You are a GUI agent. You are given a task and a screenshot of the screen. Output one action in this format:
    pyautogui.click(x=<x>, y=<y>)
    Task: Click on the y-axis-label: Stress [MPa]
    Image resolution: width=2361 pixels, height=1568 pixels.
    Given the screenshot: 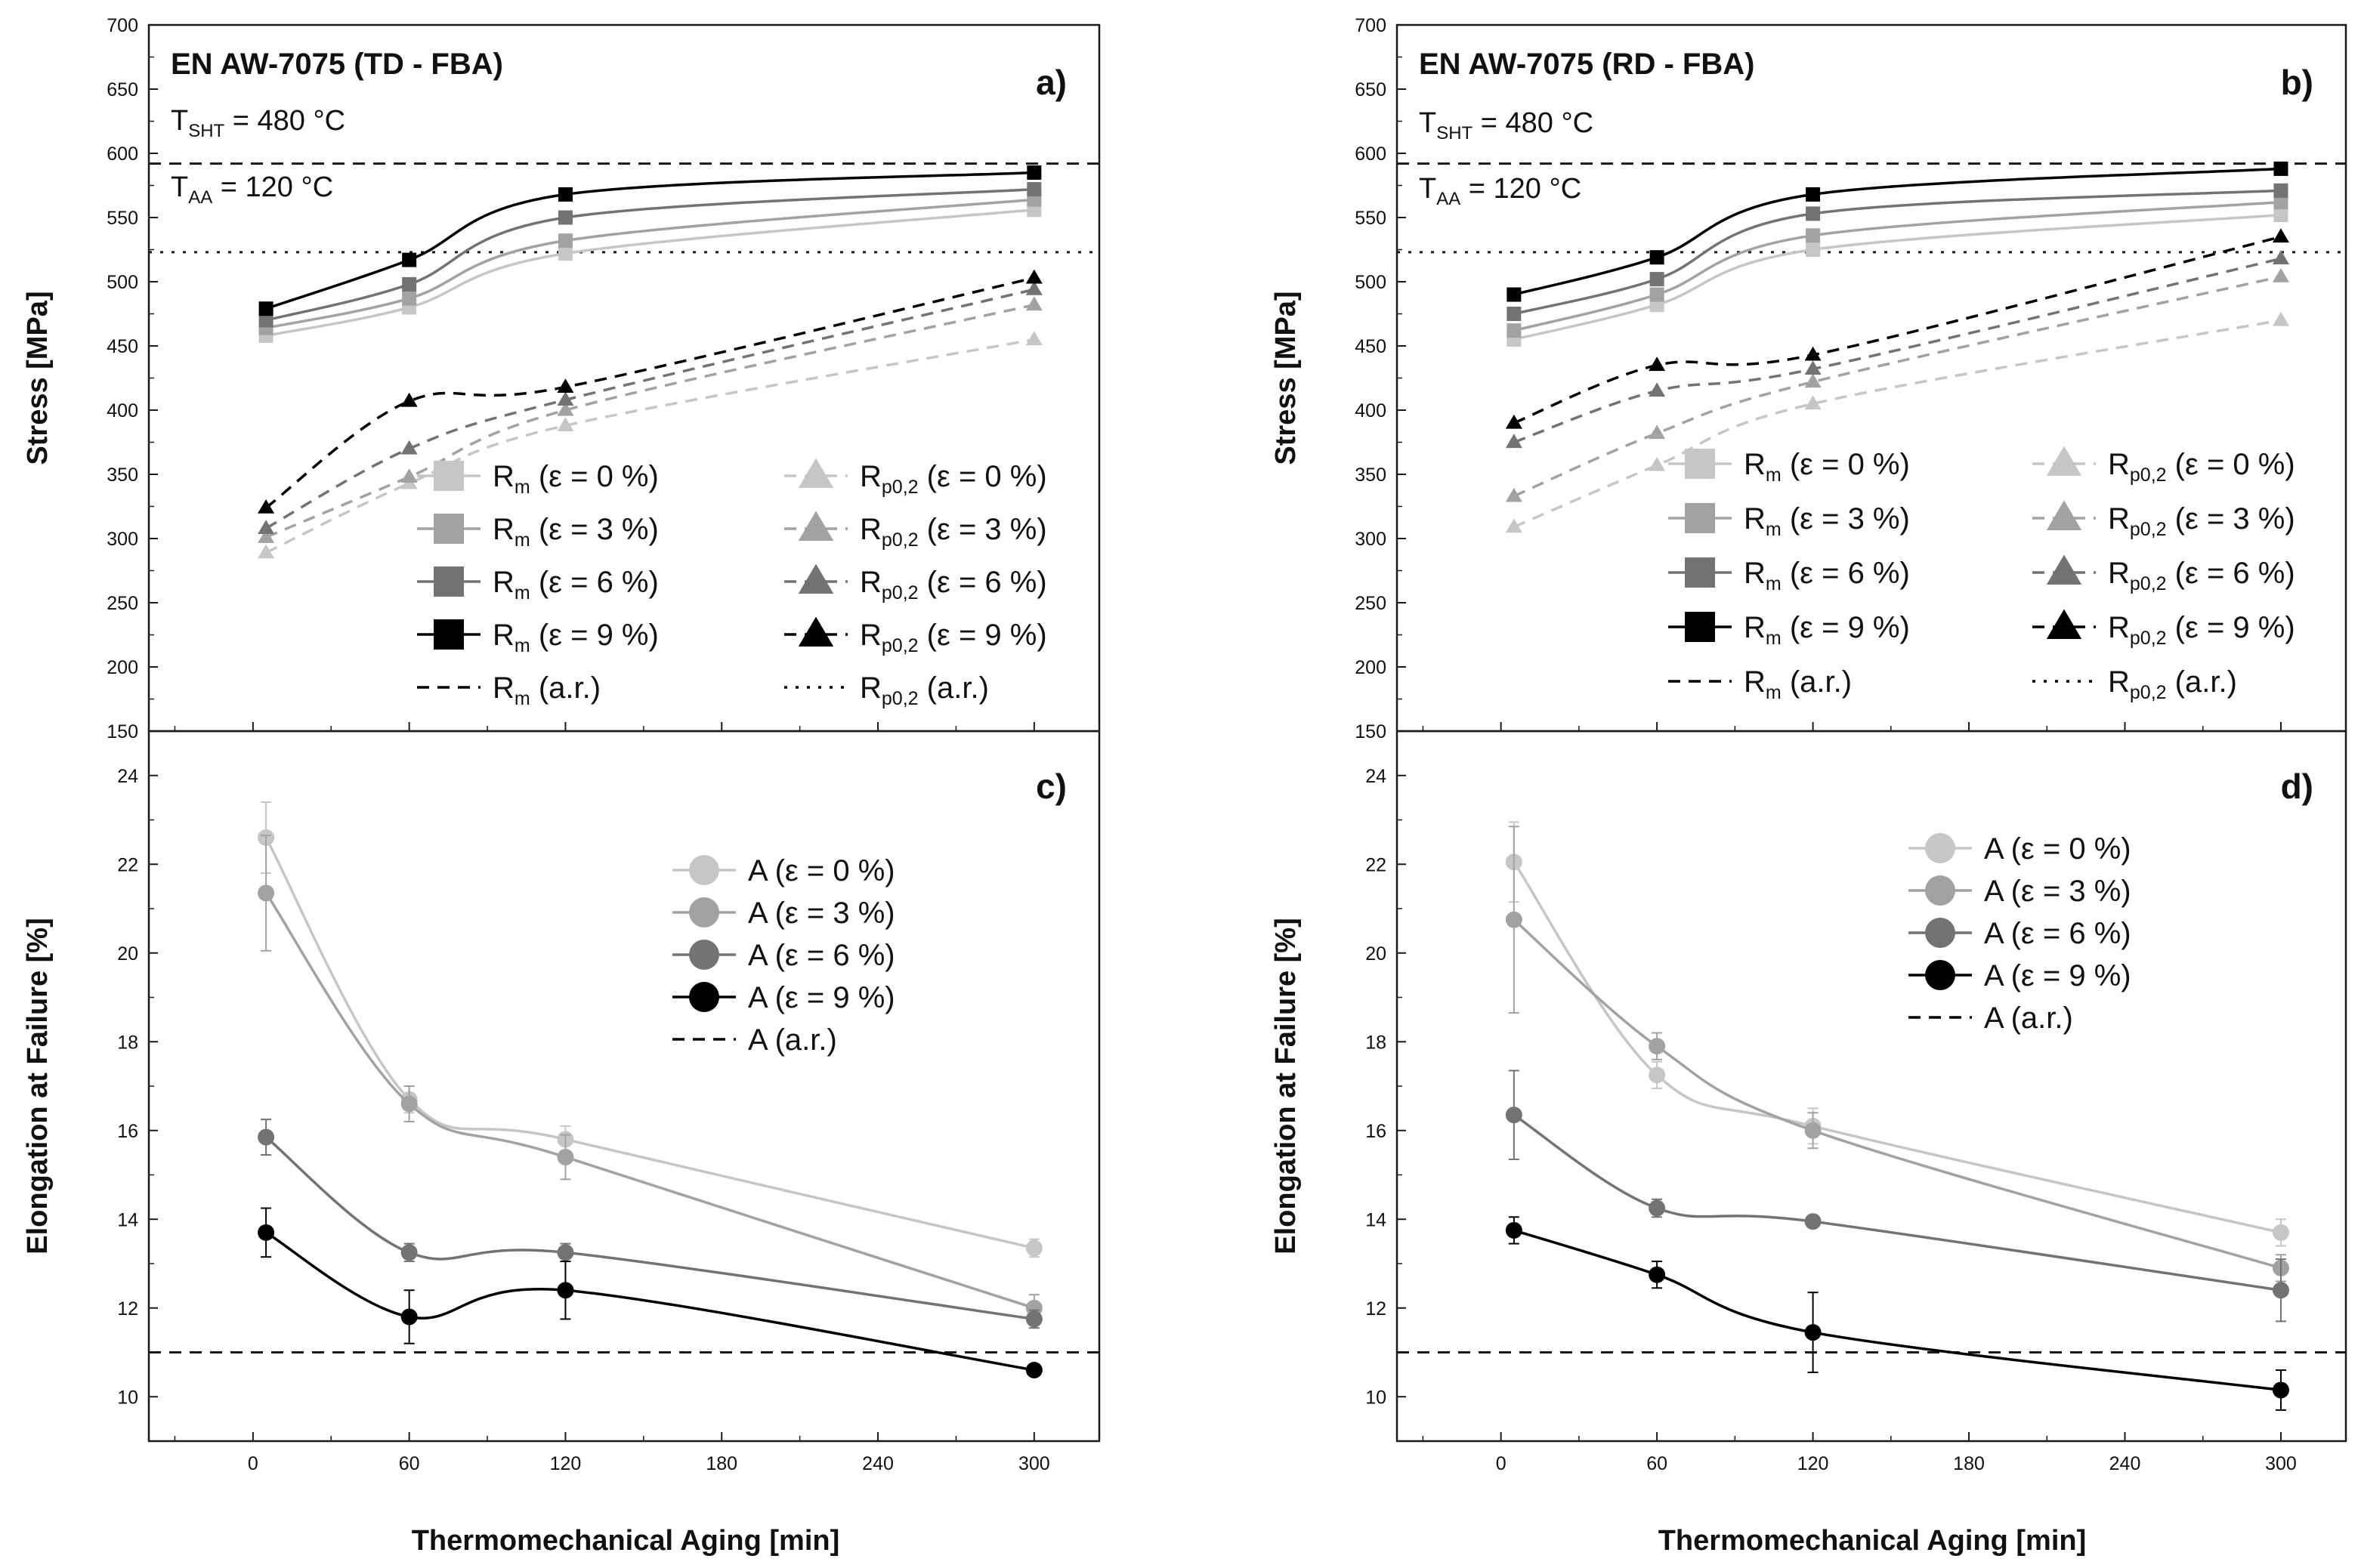 What is the action you would take?
    pyautogui.click(x=1286, y=378)
    